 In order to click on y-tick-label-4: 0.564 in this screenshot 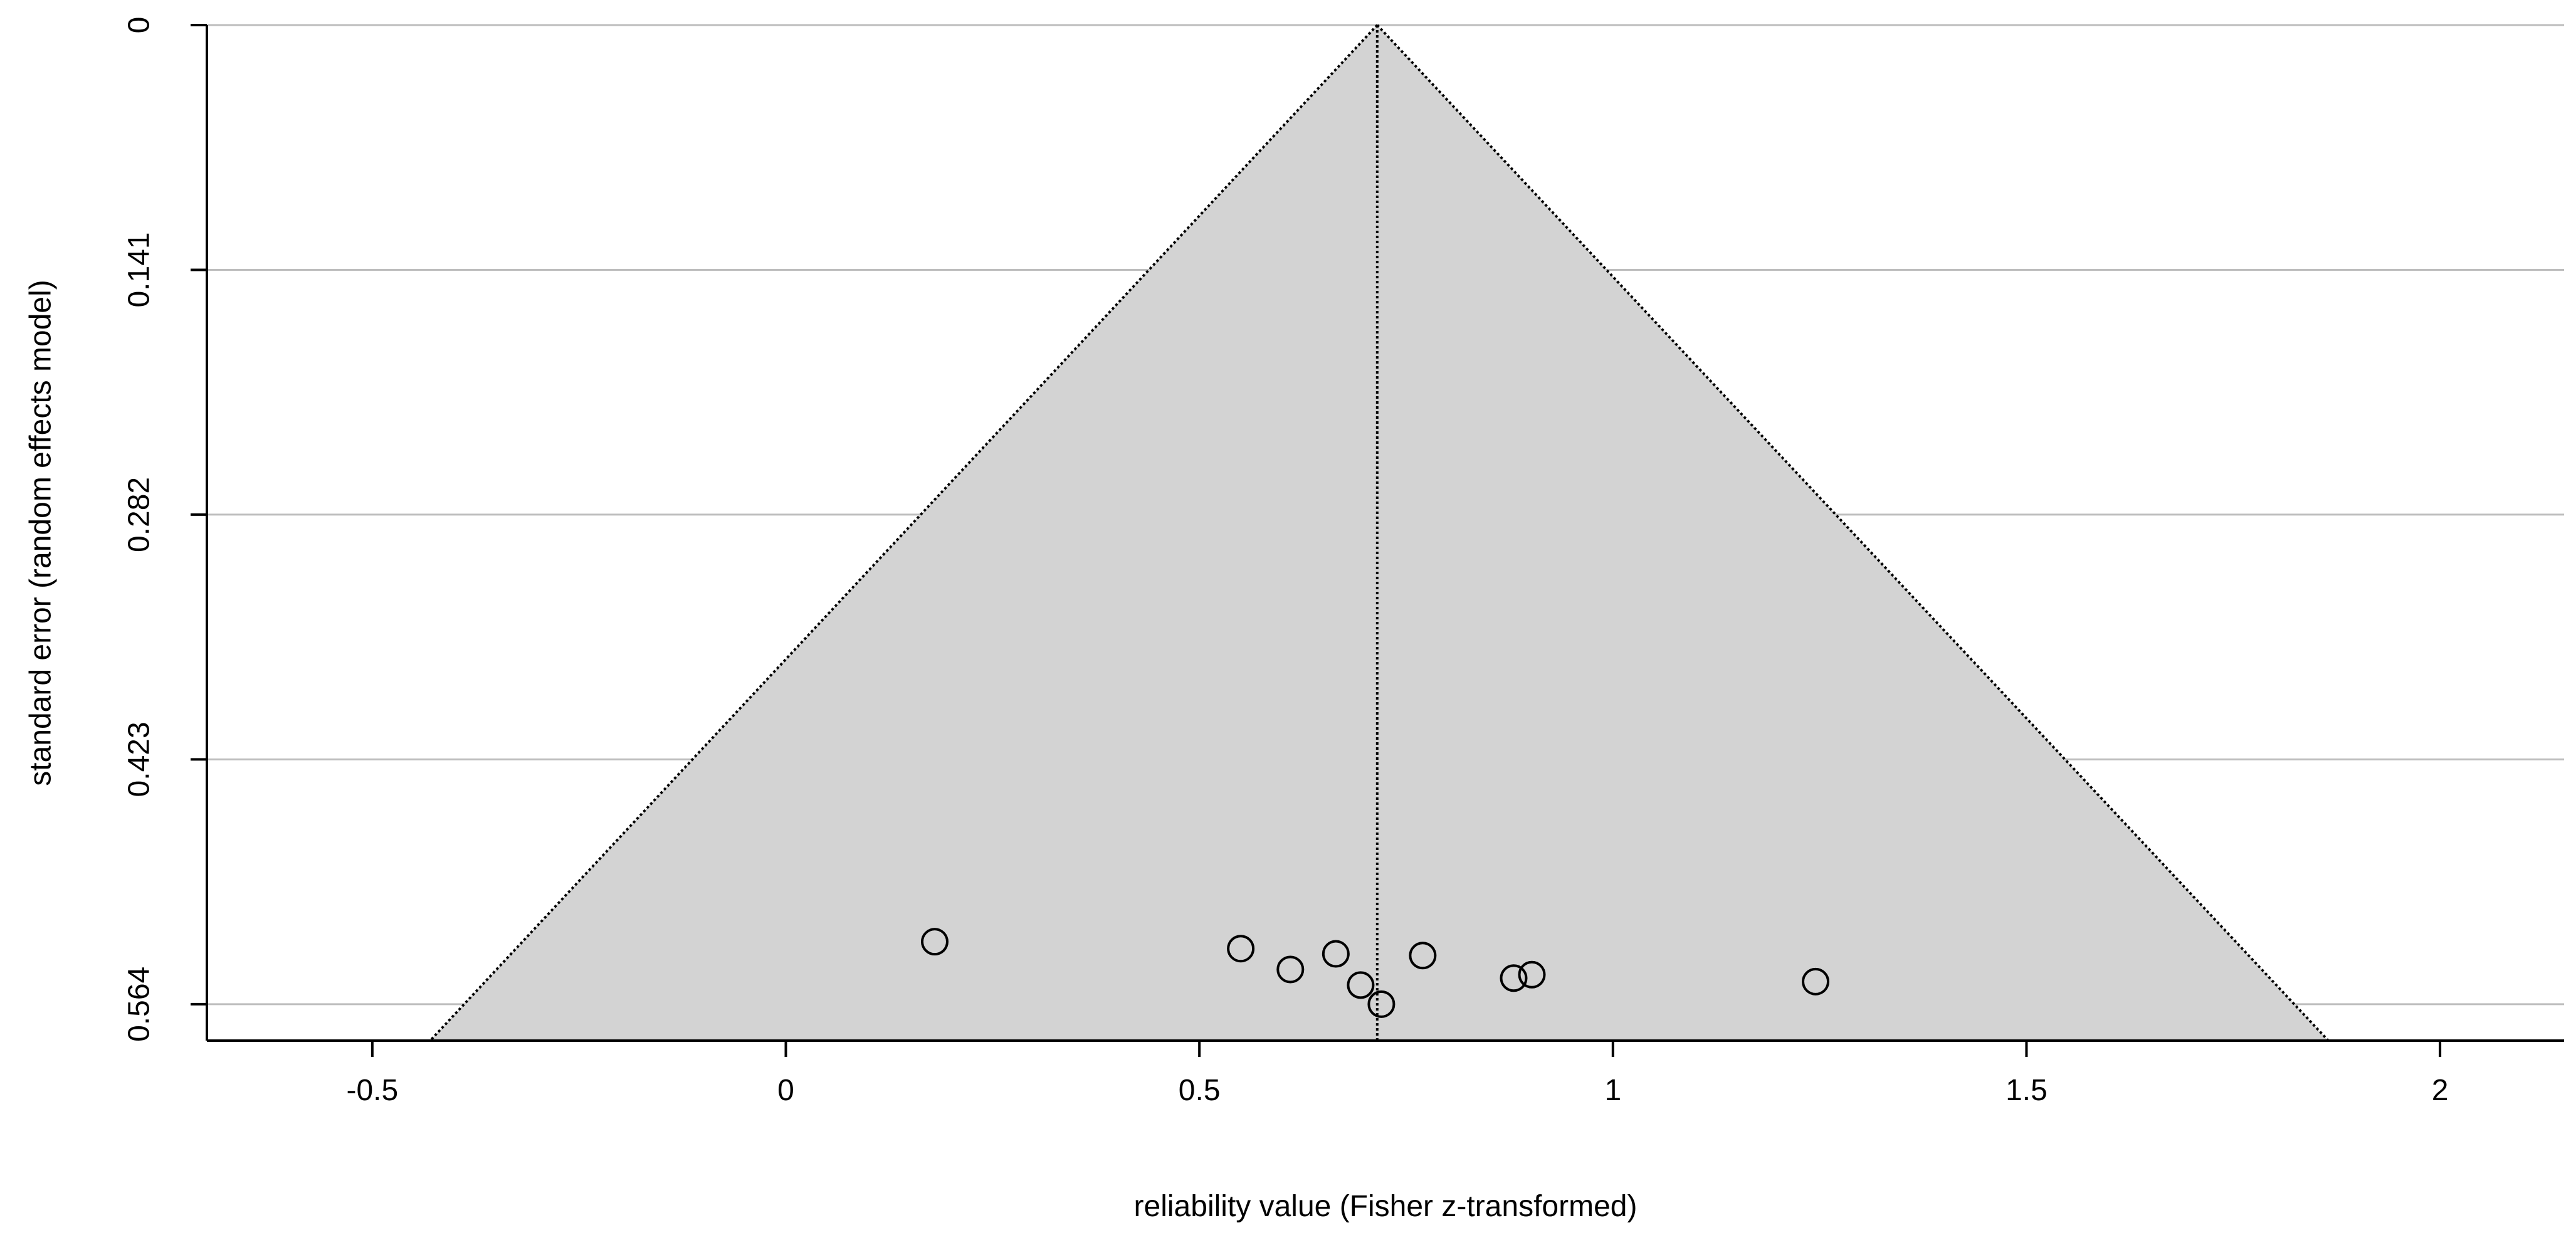, I will do `click(139, 1005)`.